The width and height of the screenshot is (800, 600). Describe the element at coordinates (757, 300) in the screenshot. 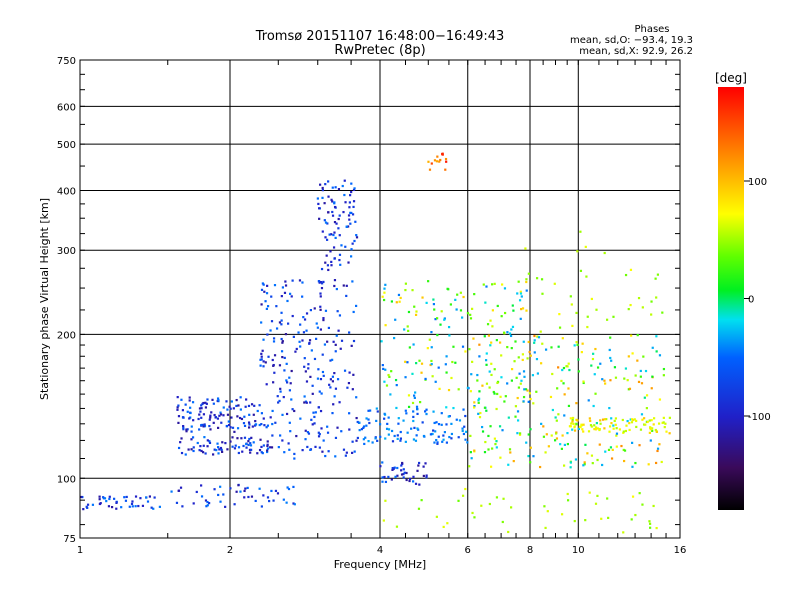

I see `colorbar-ticks: -100 0 100` at that location.